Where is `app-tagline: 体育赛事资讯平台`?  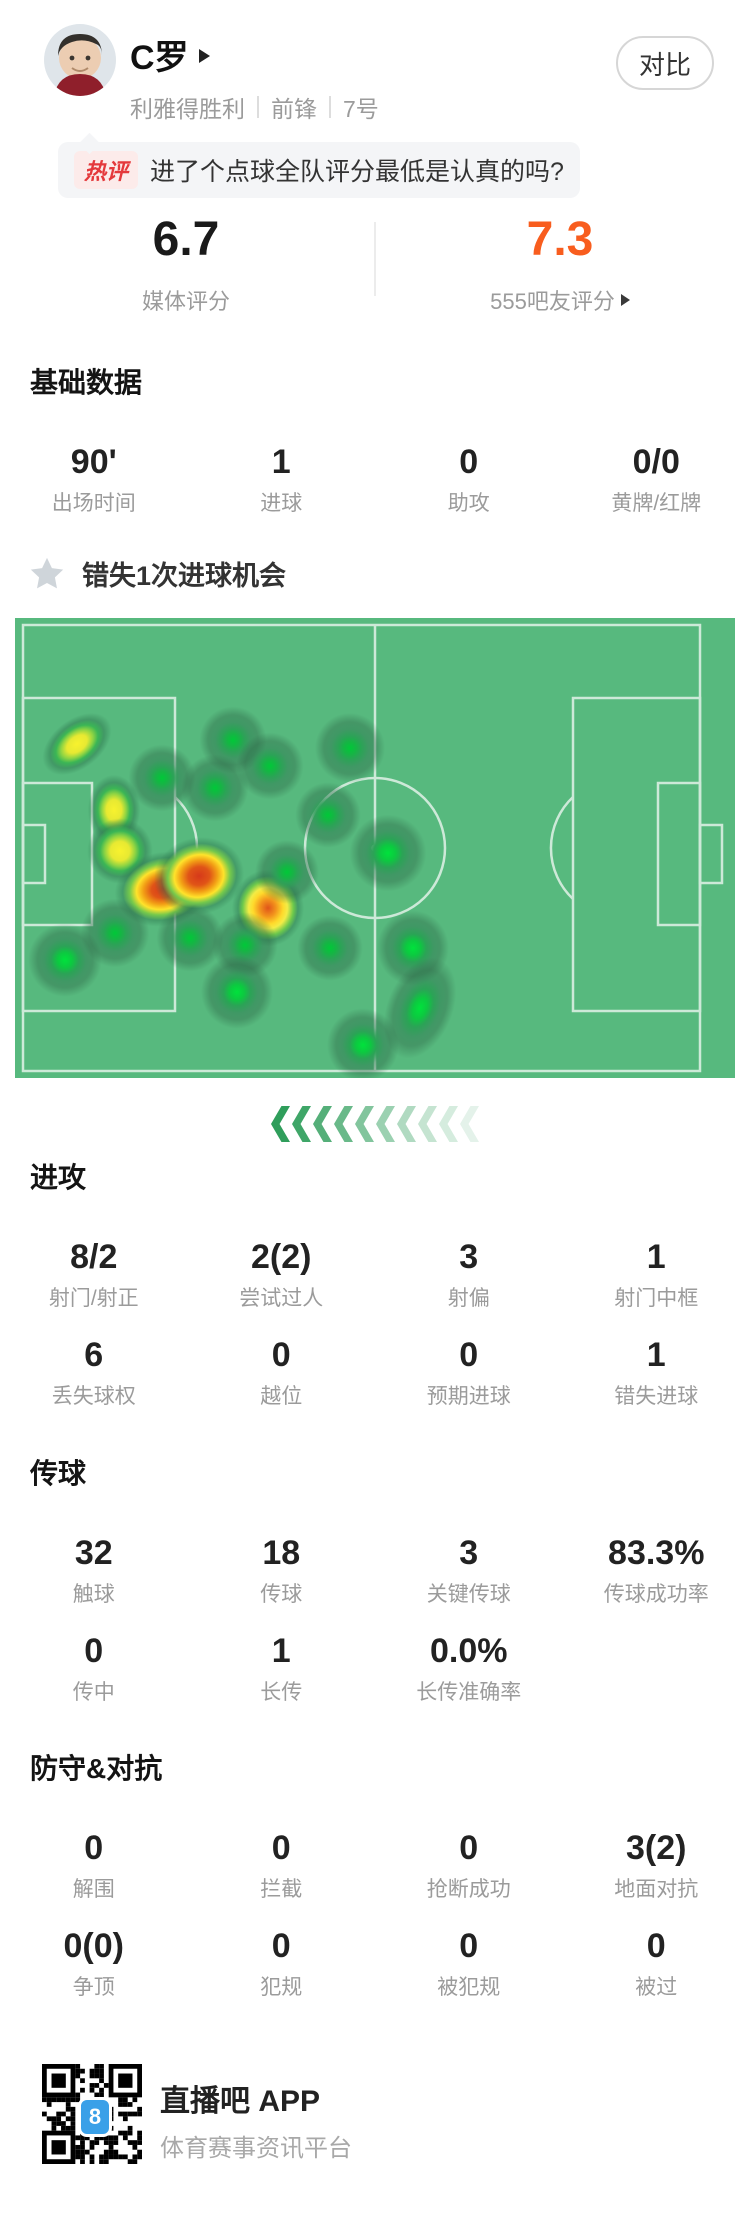
app-tagline: 体育赛事资讯平台 is located at coordinates (256, 2148).